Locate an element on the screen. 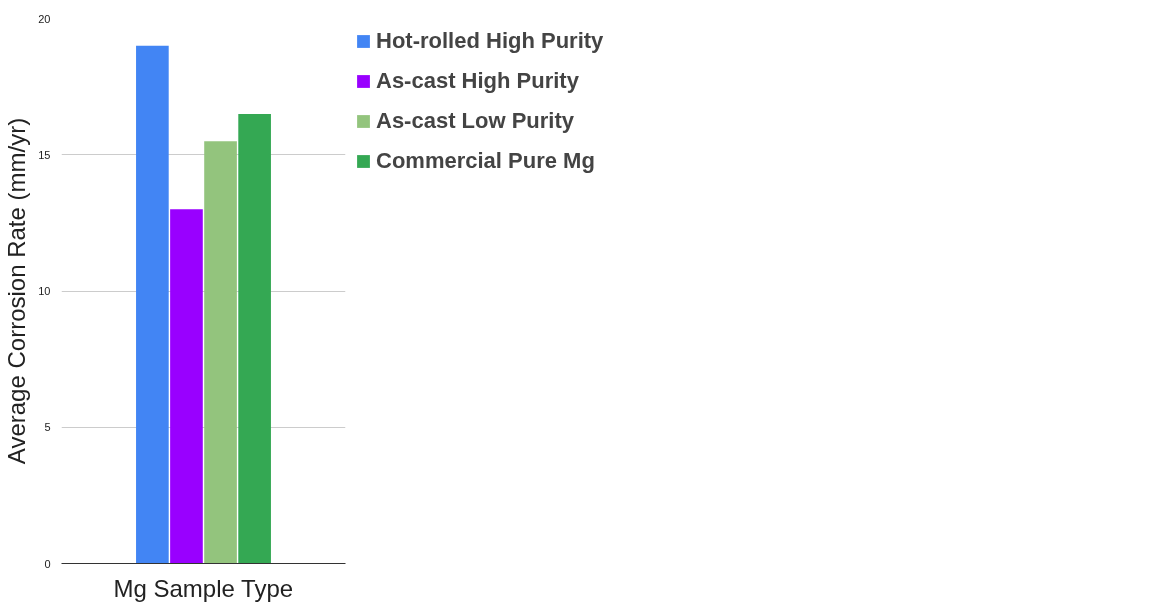 The width and height of the screenshot is (1170, 604). legend-label: Commercial Pure Mg is located at coordinates (486, 161).